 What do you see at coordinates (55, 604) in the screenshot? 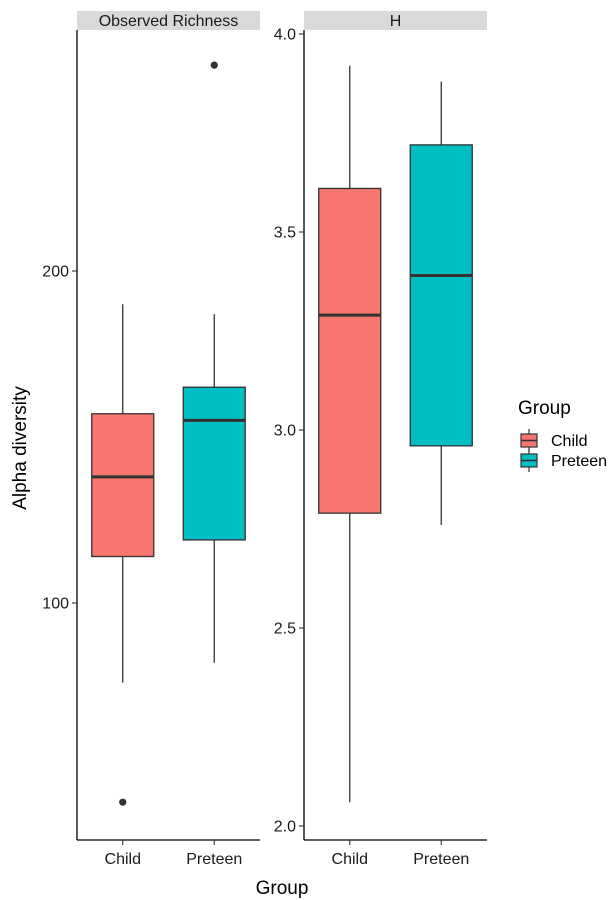
I see `y-tick-label: 100` at bounding box center [55, 604].